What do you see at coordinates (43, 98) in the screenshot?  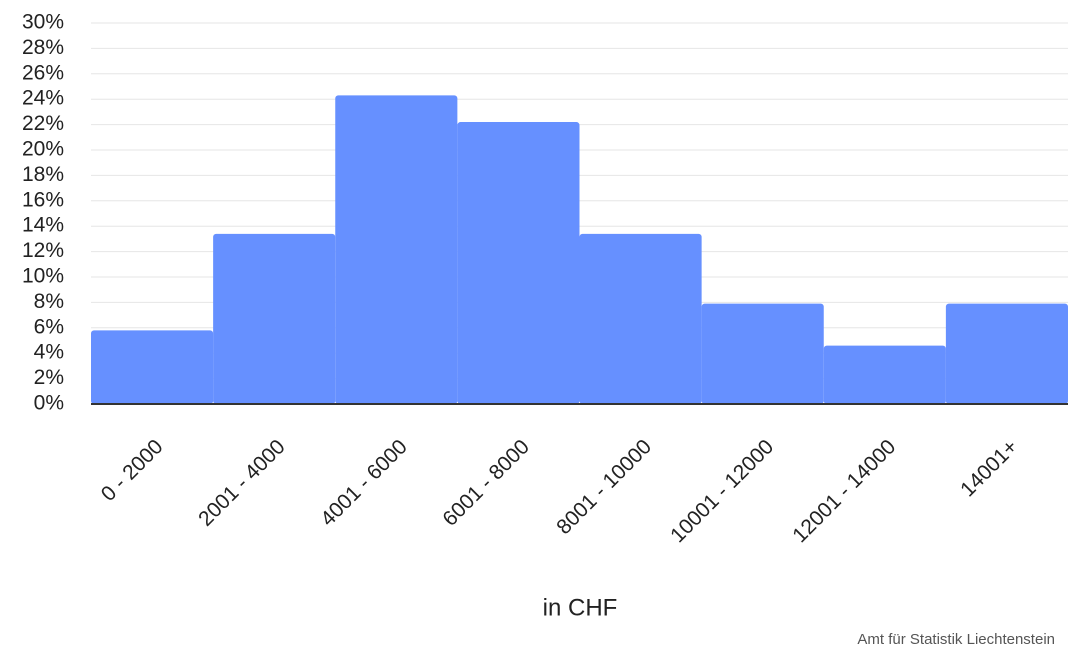 I see `y-tick-label: 24%` at bounding box center [43, 98].